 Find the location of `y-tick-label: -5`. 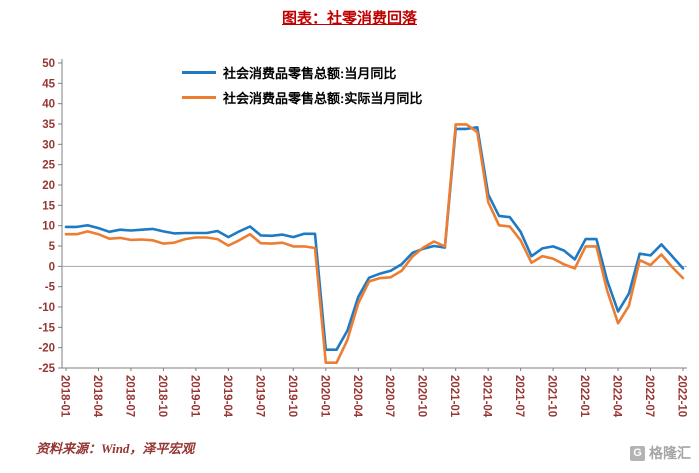

y-tick-label: -5 is located at coordinates (50, 288).